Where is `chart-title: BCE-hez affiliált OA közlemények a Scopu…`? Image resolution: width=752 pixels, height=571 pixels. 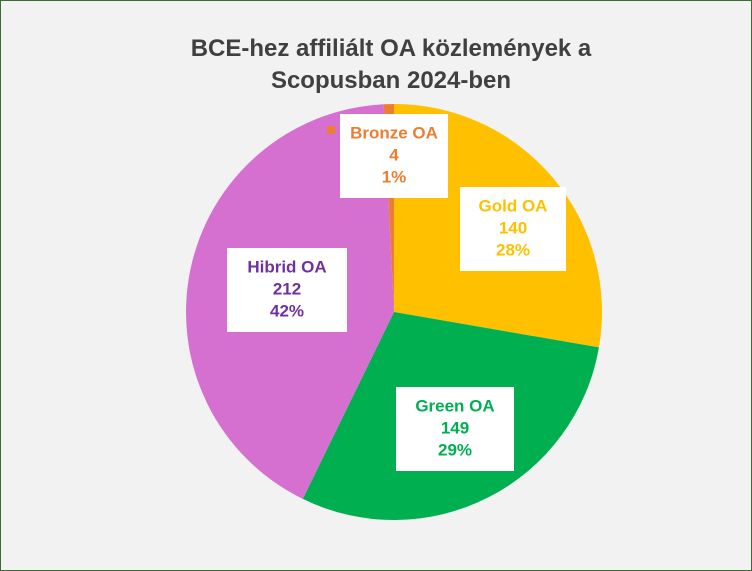
chart-title: BCE-hez affiliált OA közlemények a Scopu… is located at coordinates (391, 64).